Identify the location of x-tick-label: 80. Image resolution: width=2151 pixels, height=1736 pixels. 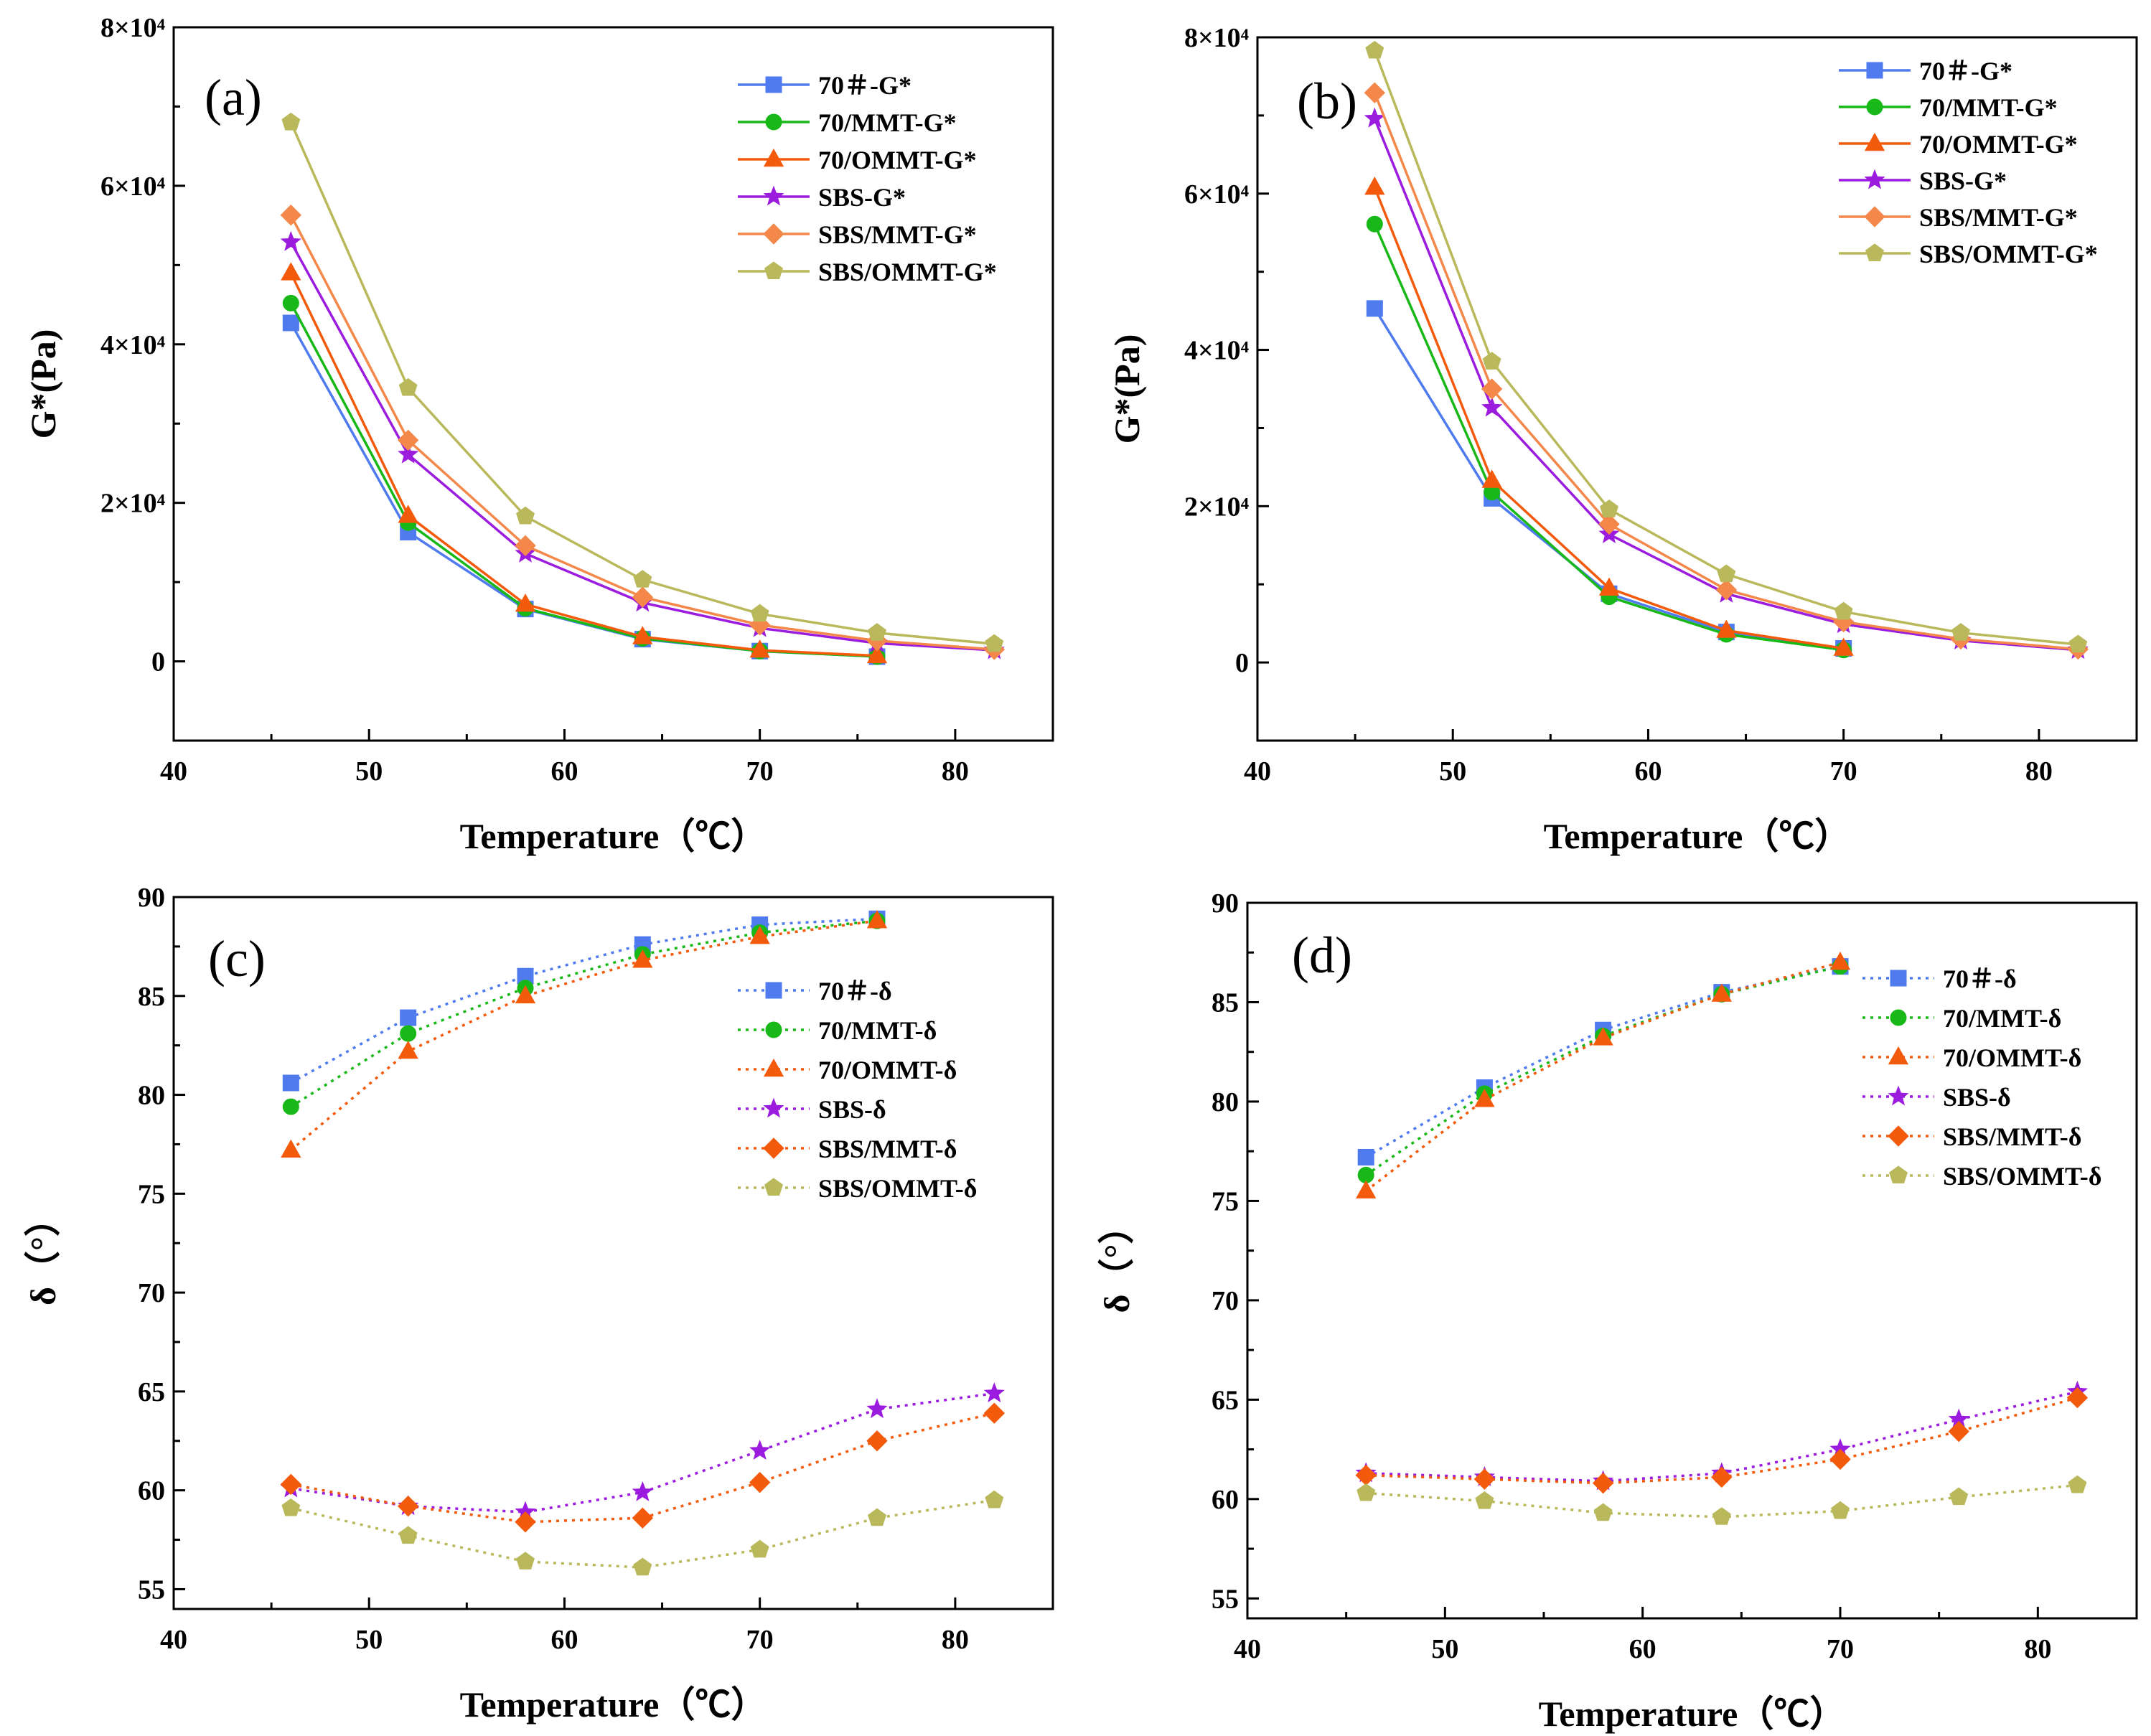
(955, 771).